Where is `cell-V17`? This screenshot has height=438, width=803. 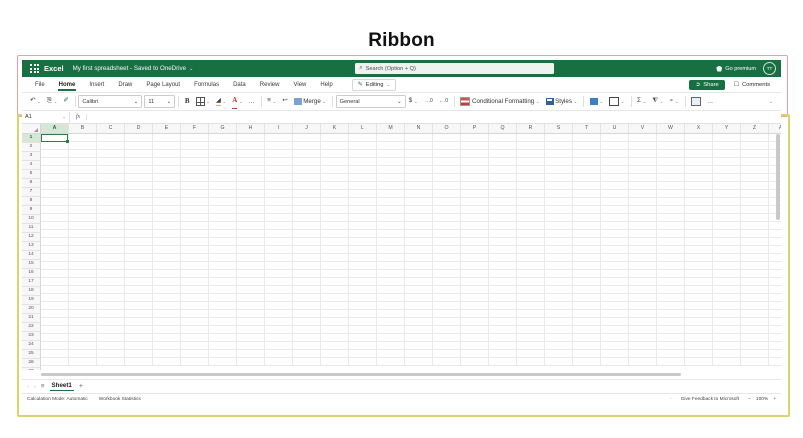 cell-V17 is located at coordinates (643, 266).